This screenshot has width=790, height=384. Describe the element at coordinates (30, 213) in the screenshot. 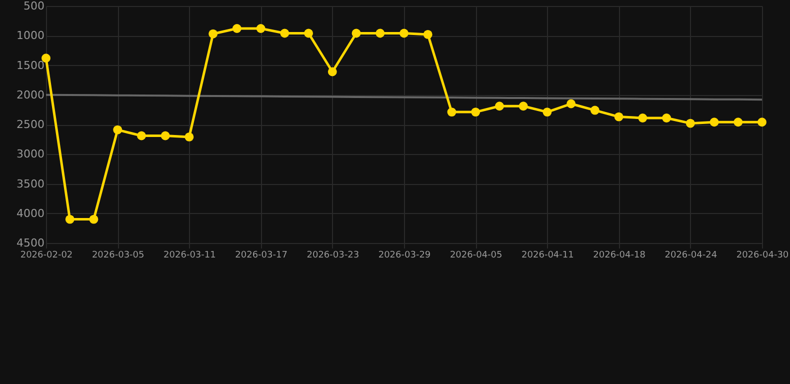

I see `y-tick-label: 4000` at that location.